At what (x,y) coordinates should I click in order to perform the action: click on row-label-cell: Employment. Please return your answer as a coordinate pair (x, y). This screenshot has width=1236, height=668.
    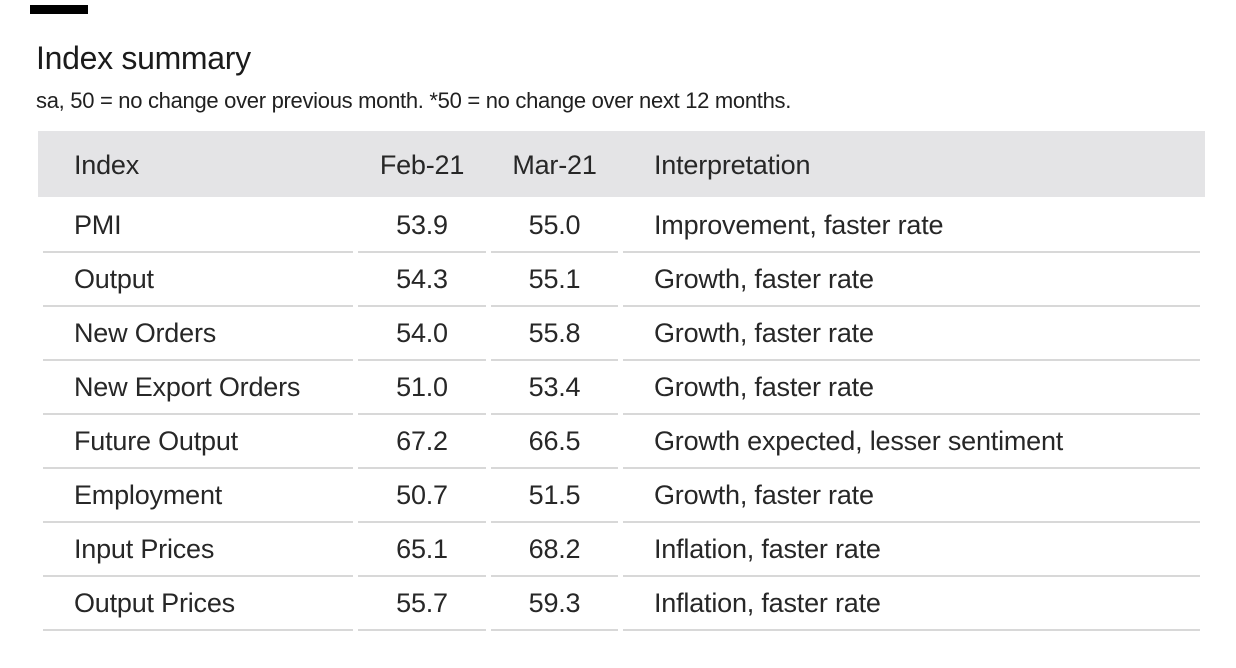
    Looking at the image, I should click on (198, 496).